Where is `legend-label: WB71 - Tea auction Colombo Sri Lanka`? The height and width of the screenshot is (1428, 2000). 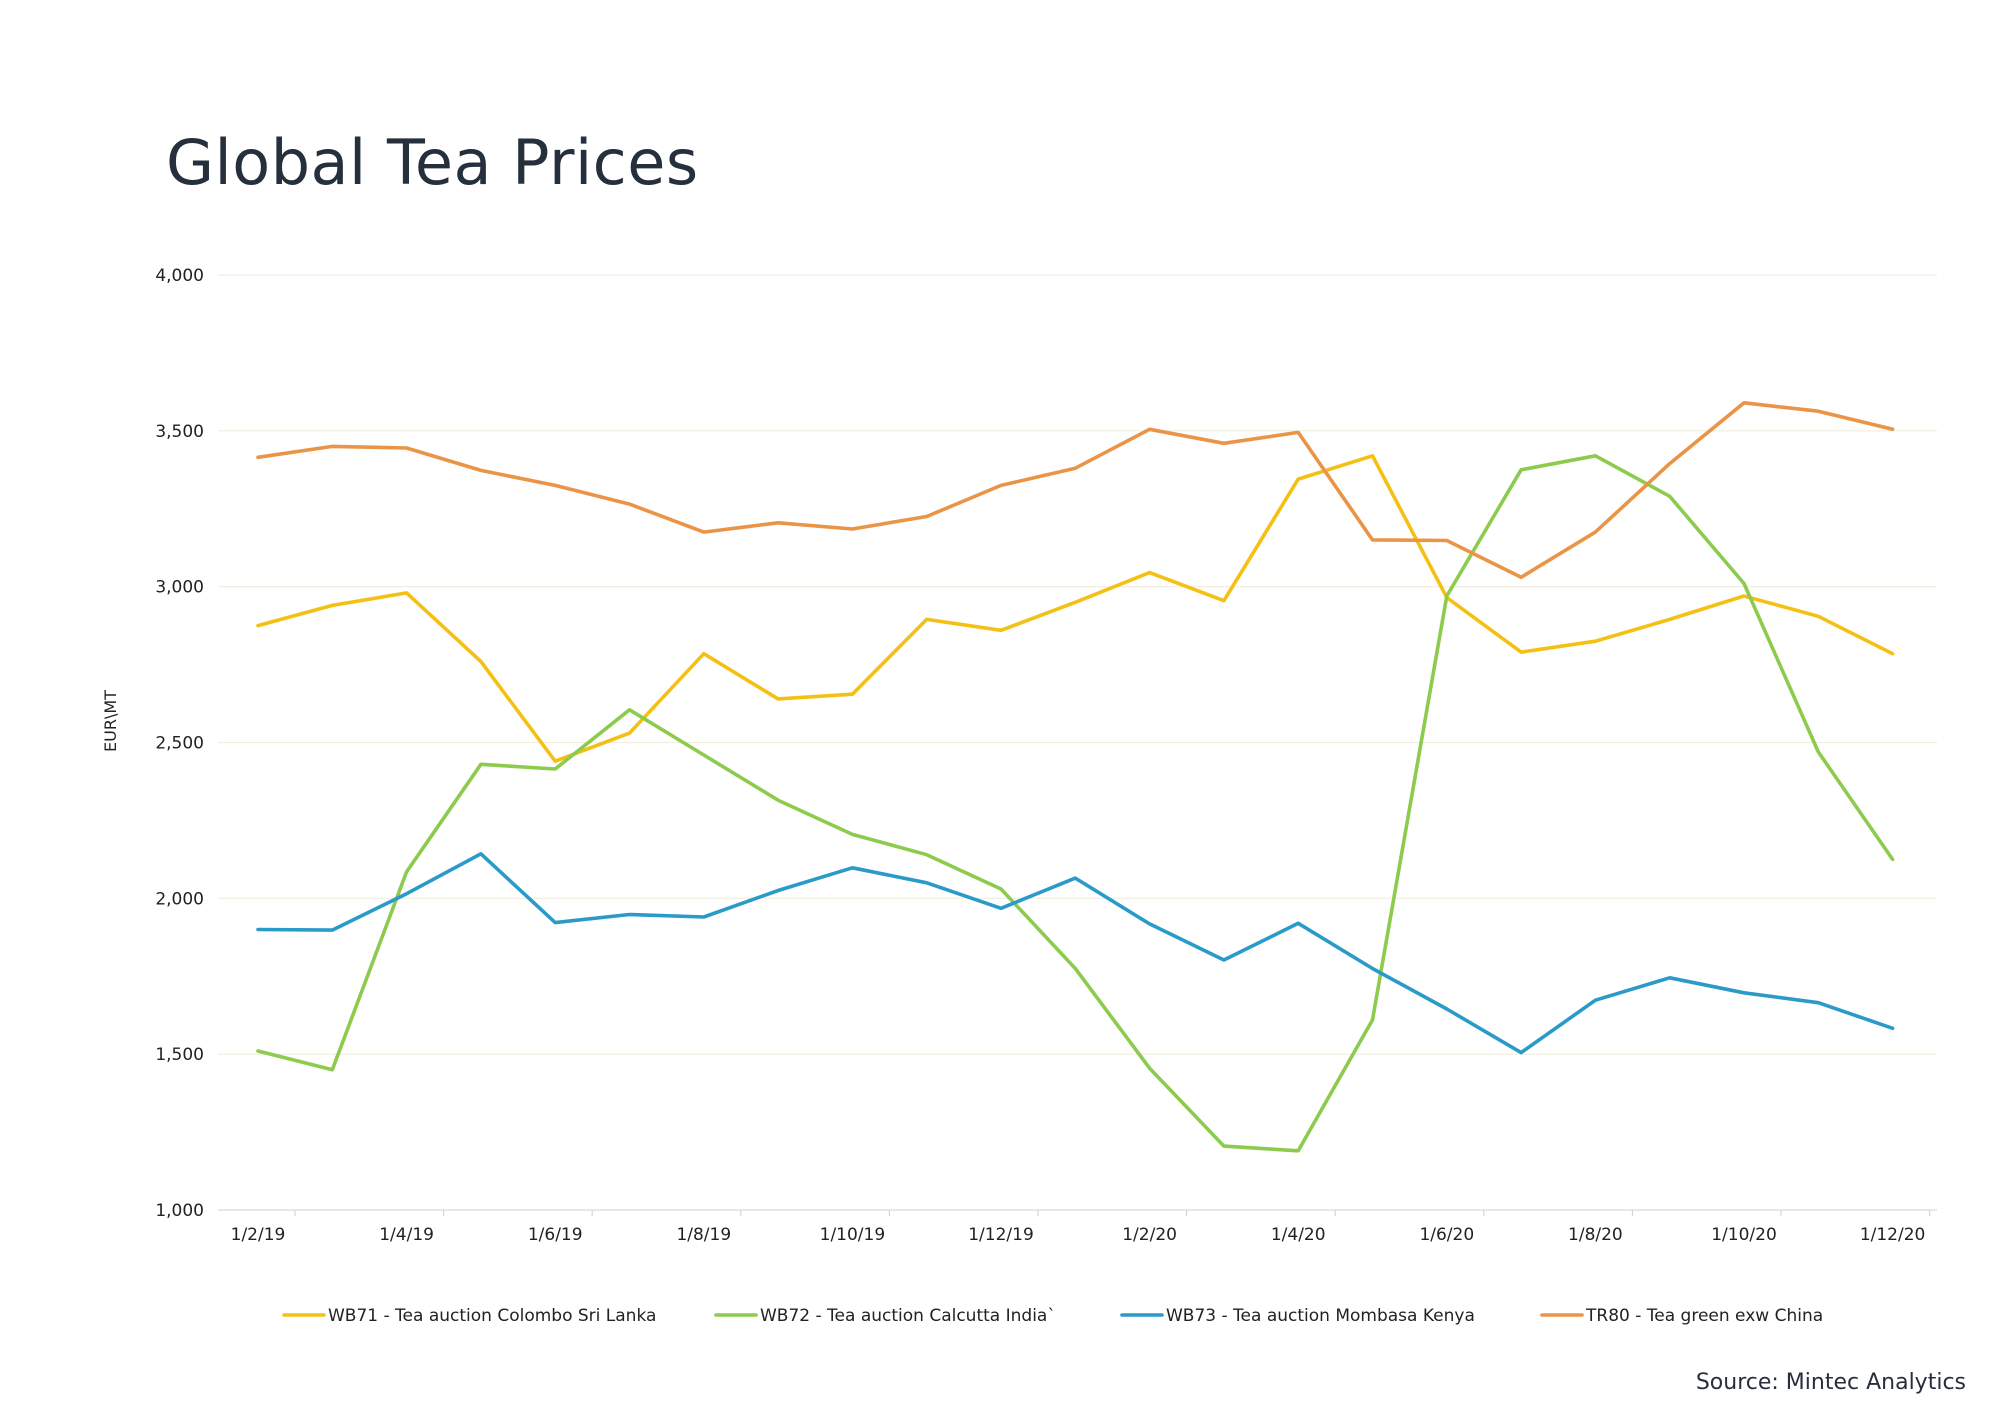 legend-label: WB71 - Tea auction Colombo Sri Lanka is located at coordinates (492, 1316).